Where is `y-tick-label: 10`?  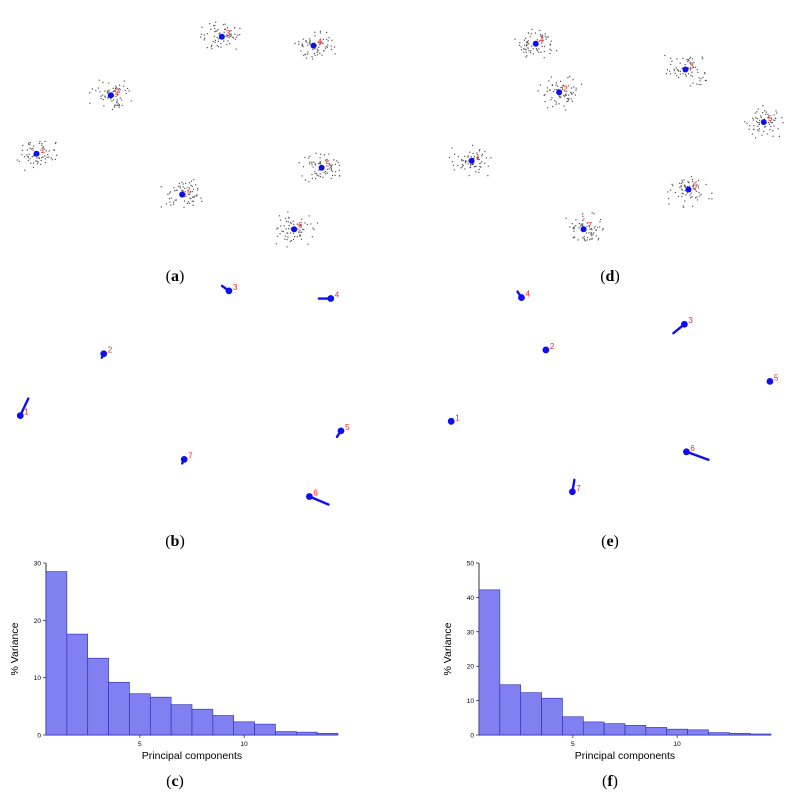
y-tick-label: 10 is located at coordinates (38, 678).